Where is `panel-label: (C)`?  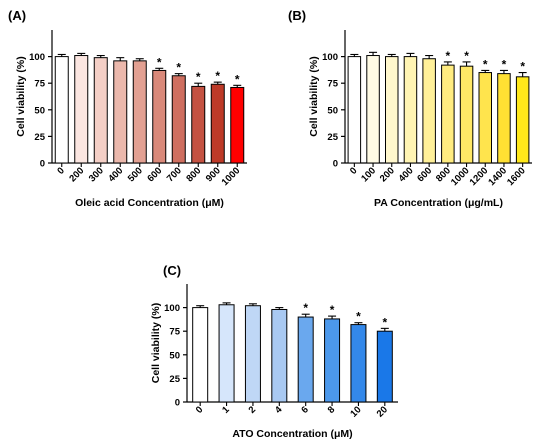 panel-label: (C) is located at coordinates (172, 270).